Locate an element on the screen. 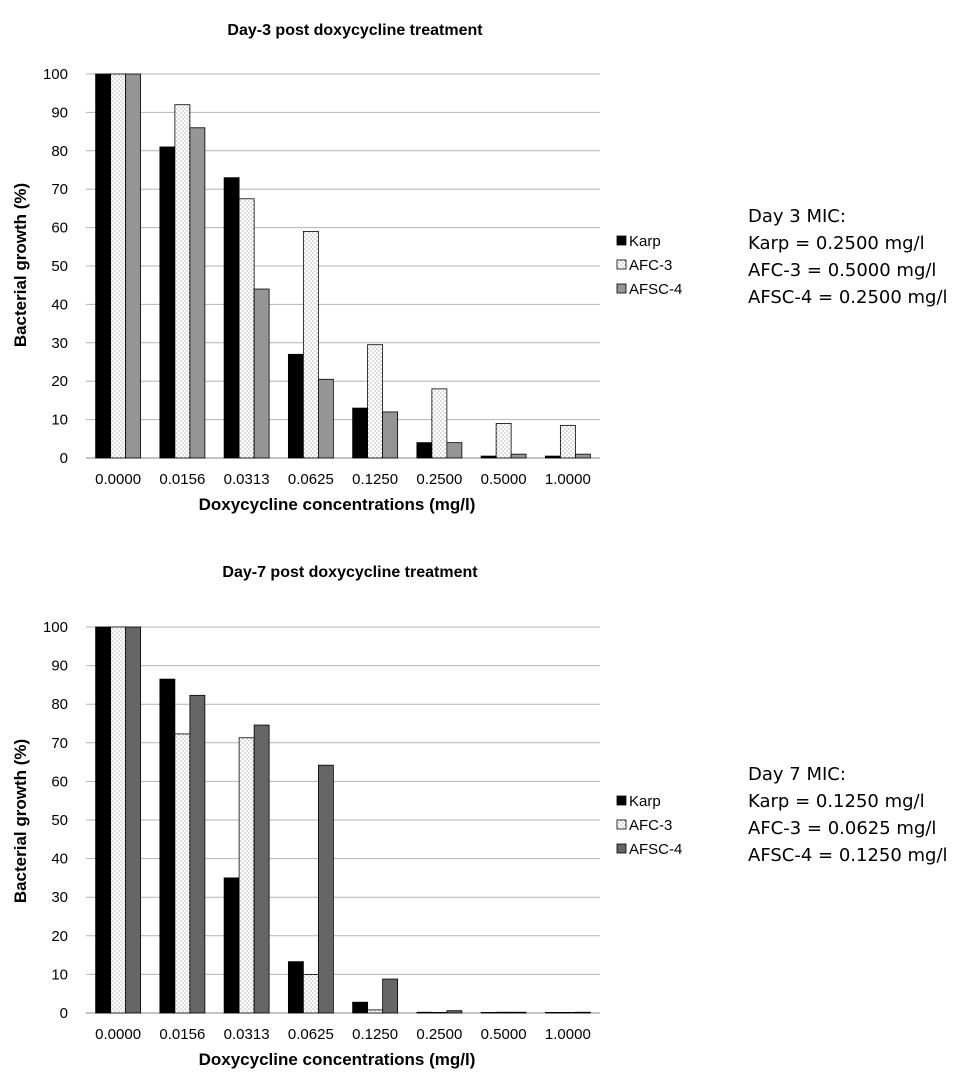 This screenshot has width=961, height=1074. bar-afsc-4-0.0000 is located at coordinates (133, 266).